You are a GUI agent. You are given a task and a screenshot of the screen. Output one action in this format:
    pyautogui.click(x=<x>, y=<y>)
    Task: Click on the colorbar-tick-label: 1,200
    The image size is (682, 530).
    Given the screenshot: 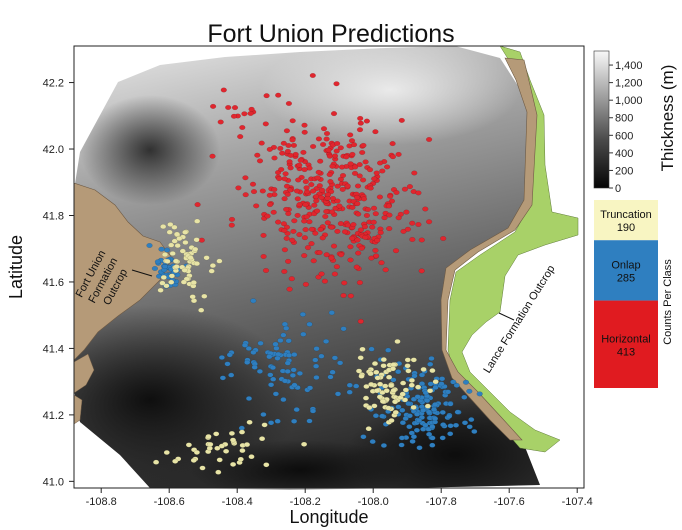 What is the action you would take?
    pyautogui.click(x=629, y=84)
    